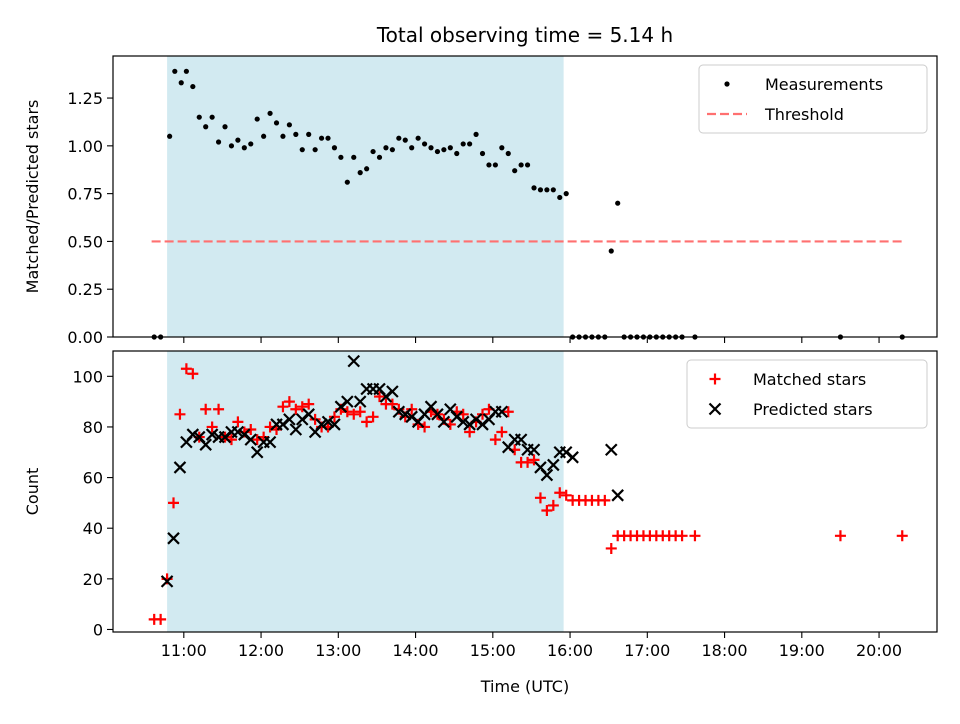 This screenshot has width=960, height=724. I want to click on y-tick-label: 0.50, so click(85, 241).